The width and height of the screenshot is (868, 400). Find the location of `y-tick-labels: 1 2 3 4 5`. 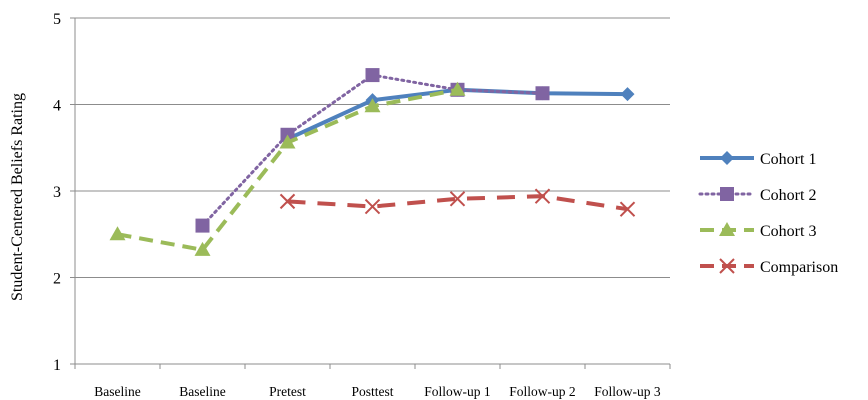

y-tick-labels: 1 2 3 4 5 is located at coordinates (57, 192).